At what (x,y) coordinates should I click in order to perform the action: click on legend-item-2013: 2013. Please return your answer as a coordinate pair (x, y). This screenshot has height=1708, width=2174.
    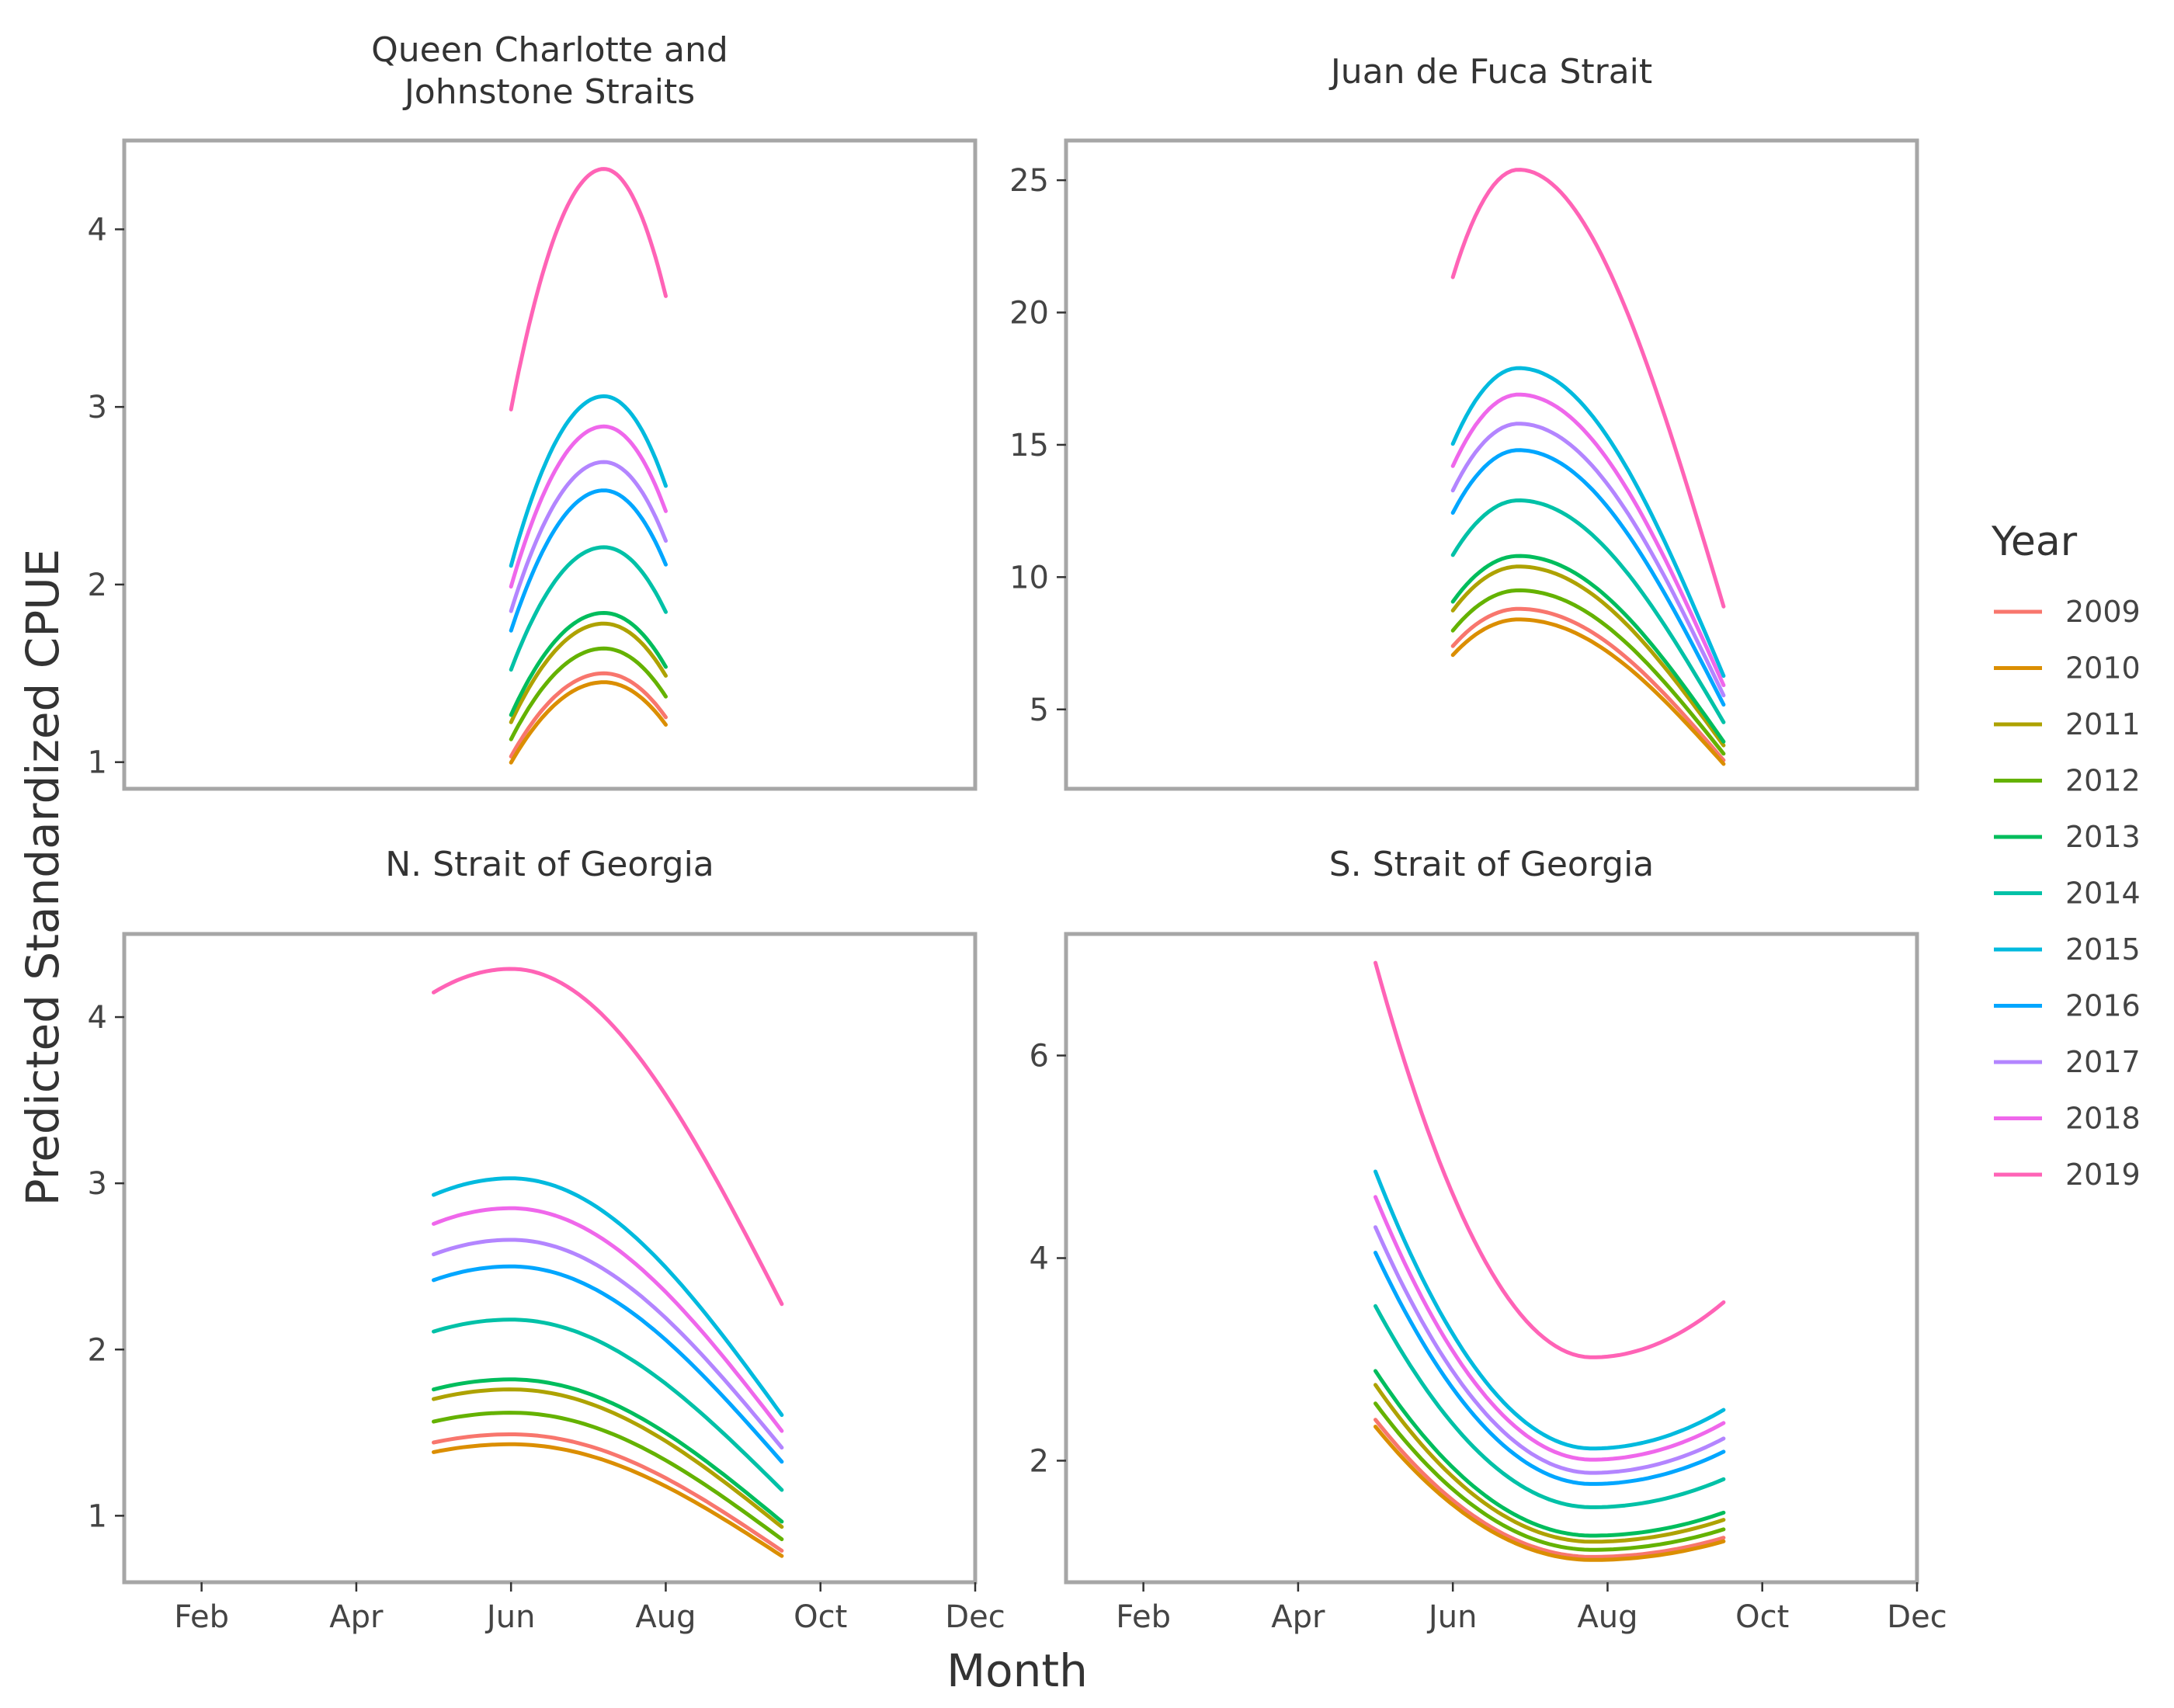
    Looking at the image, I should click on (2067, 837).